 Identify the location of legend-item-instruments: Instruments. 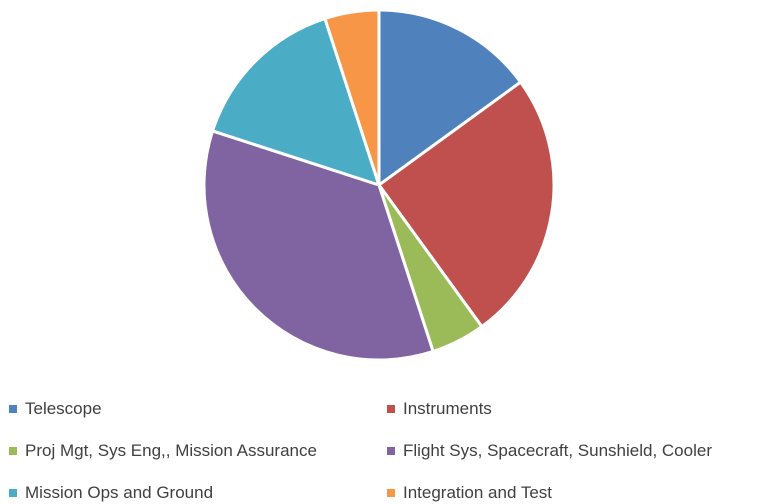
(439, 409).